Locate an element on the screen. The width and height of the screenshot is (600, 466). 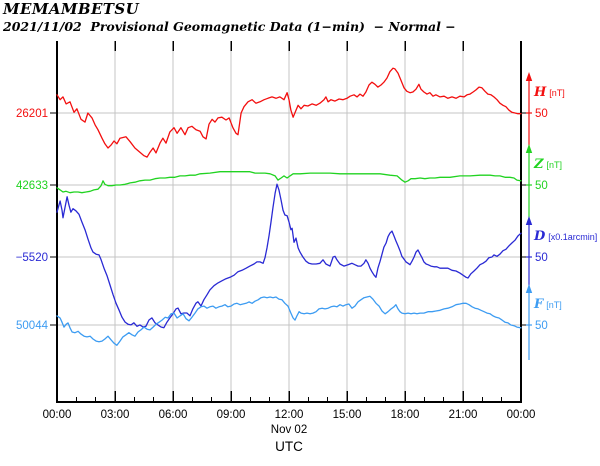
series-F-axis-label: F [nT] is located at coordinates (547, 304).